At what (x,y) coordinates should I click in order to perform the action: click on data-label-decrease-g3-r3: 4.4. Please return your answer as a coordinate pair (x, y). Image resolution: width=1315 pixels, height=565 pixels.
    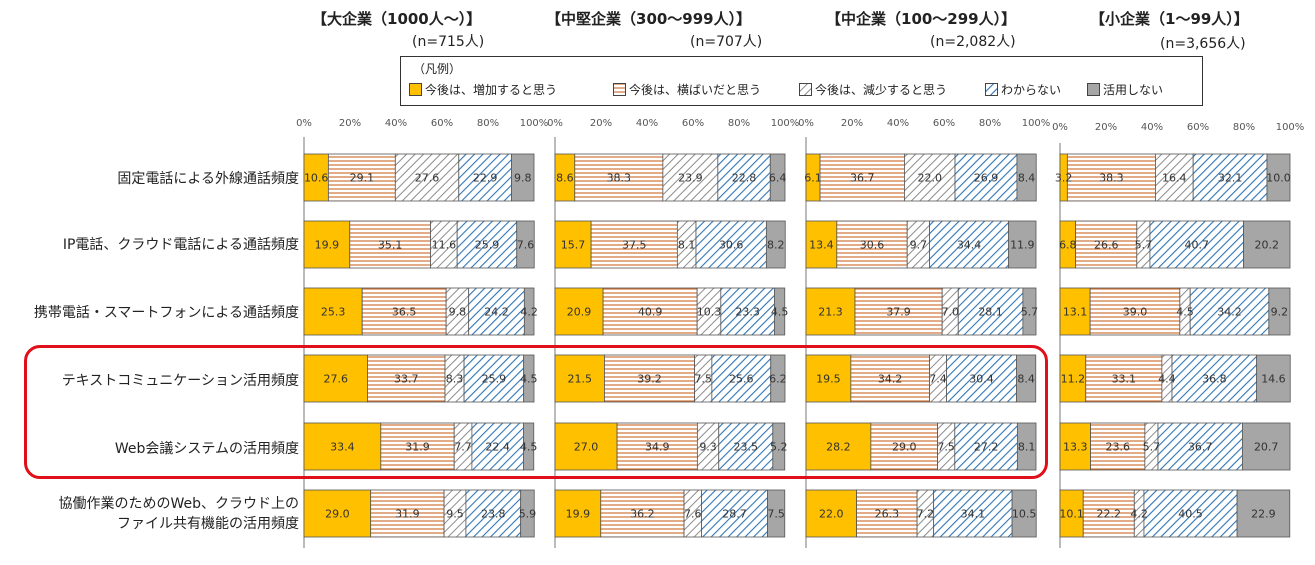
    Looking at the image, I should click on (1167, 379).